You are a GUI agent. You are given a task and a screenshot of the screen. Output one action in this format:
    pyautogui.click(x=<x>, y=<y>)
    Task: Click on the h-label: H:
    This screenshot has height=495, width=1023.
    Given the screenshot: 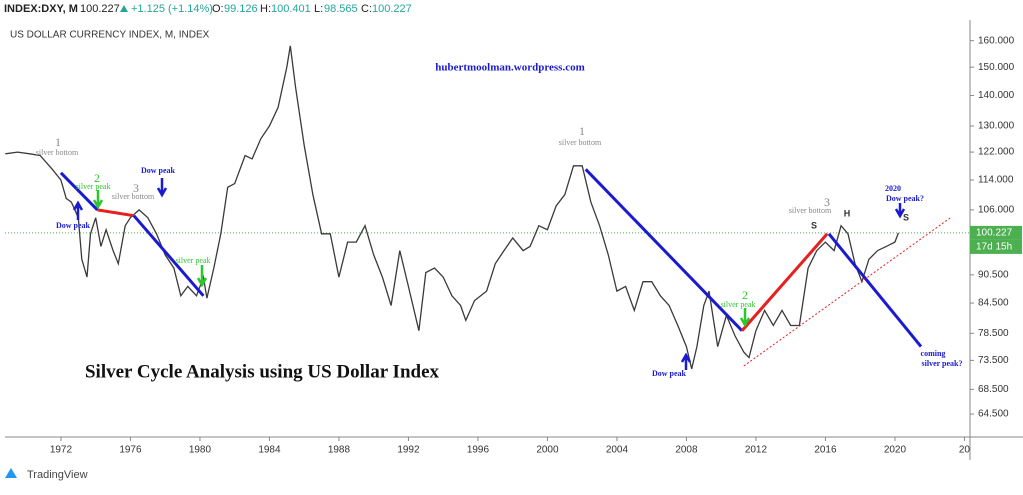 What is the action you would take?
    pyautogui.click(x=265, y=9)
    